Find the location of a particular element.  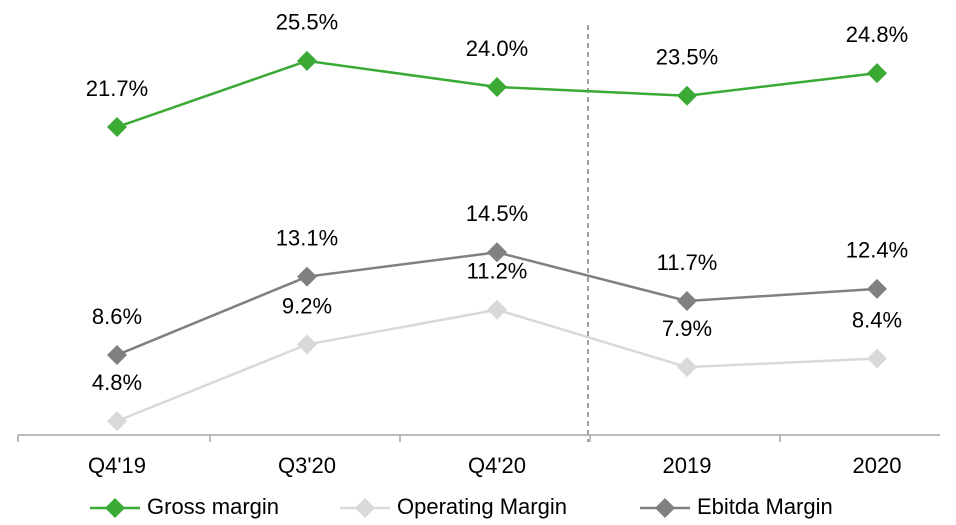

data-label: 13.1% is located at coordinates (307, 237).